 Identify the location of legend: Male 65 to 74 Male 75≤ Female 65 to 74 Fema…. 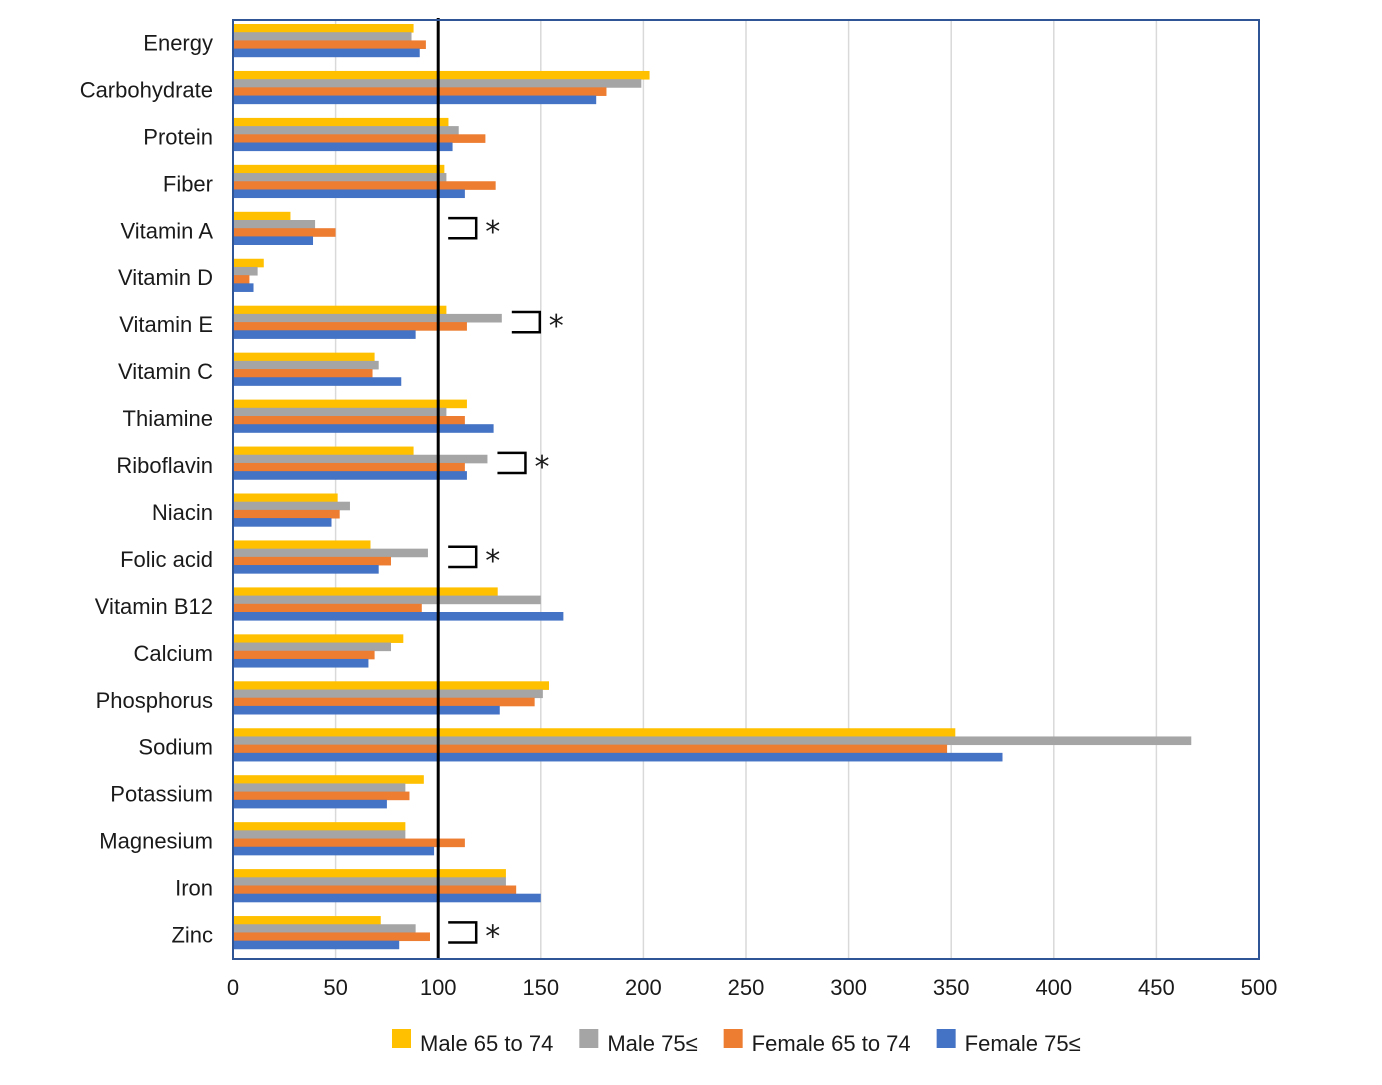
(736, 1042).